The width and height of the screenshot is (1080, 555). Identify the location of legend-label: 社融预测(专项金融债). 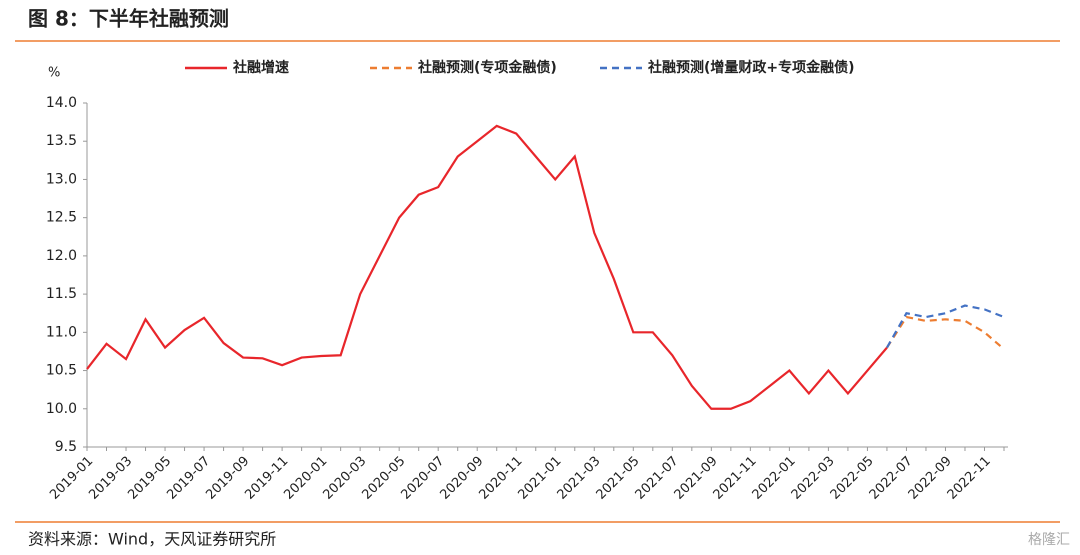
(487, 67).